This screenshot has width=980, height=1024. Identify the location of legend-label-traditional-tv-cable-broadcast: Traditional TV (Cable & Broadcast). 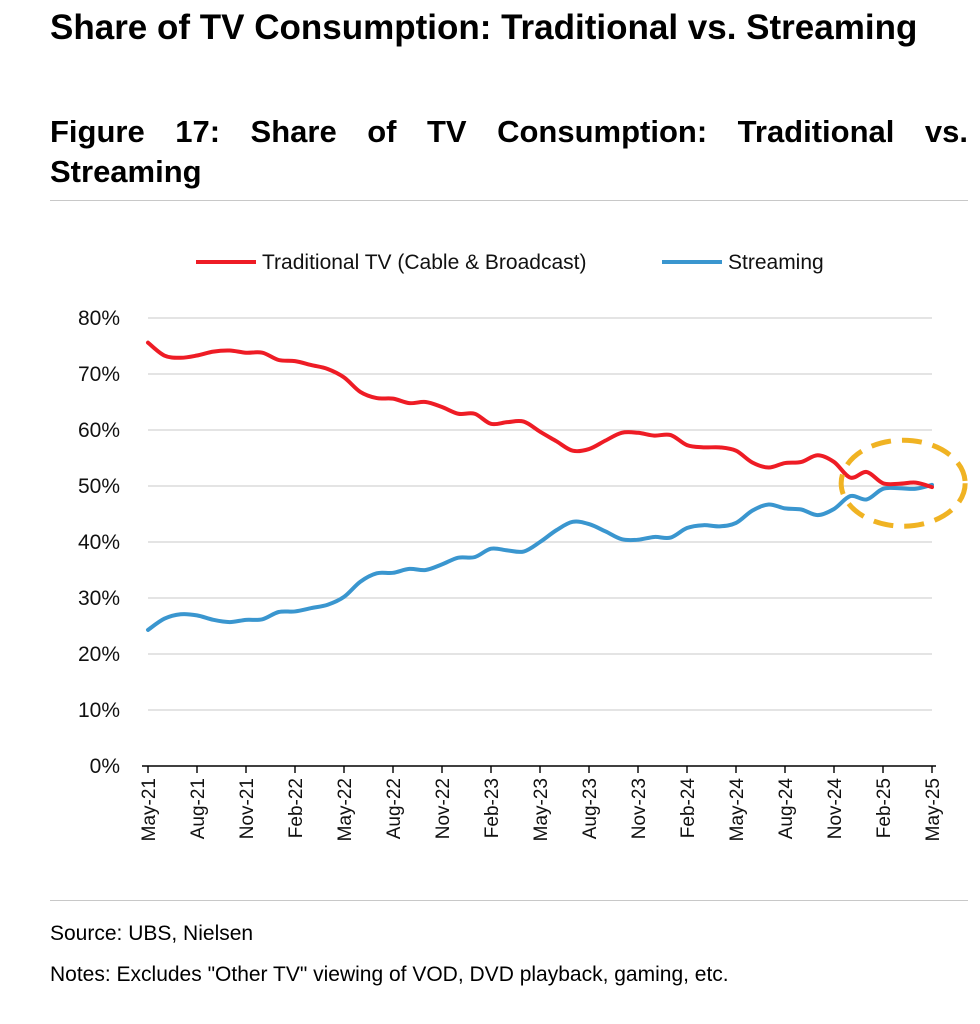
(424, 262).